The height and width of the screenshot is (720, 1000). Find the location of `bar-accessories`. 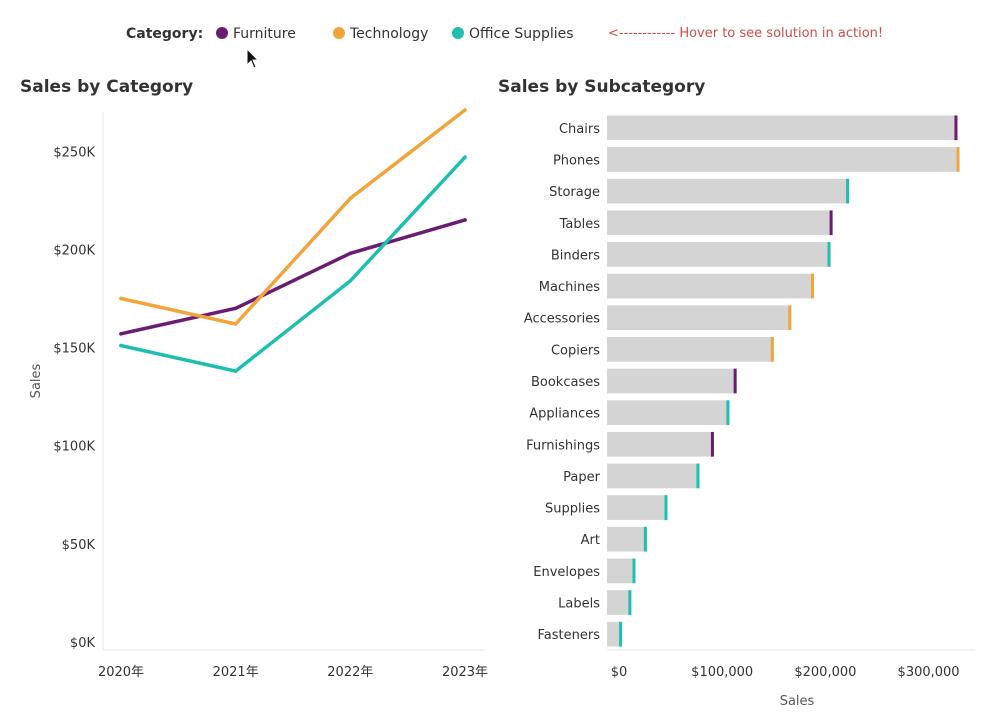

bar-accessories is located at coordinates (699, 318).